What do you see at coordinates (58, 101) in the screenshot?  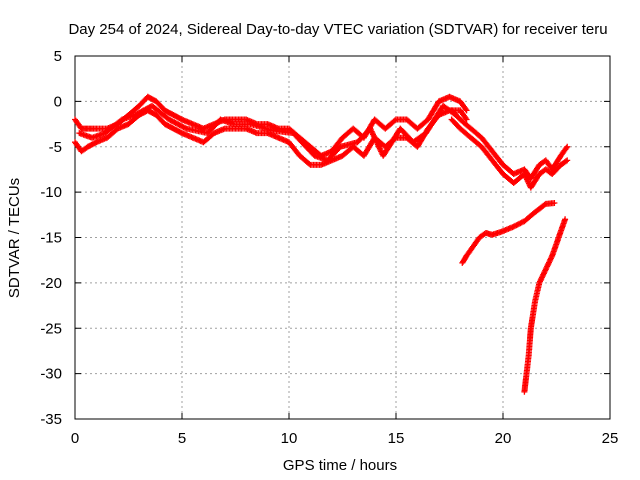 I see `y-tick-label: 0` at bounding box center [58, 101].